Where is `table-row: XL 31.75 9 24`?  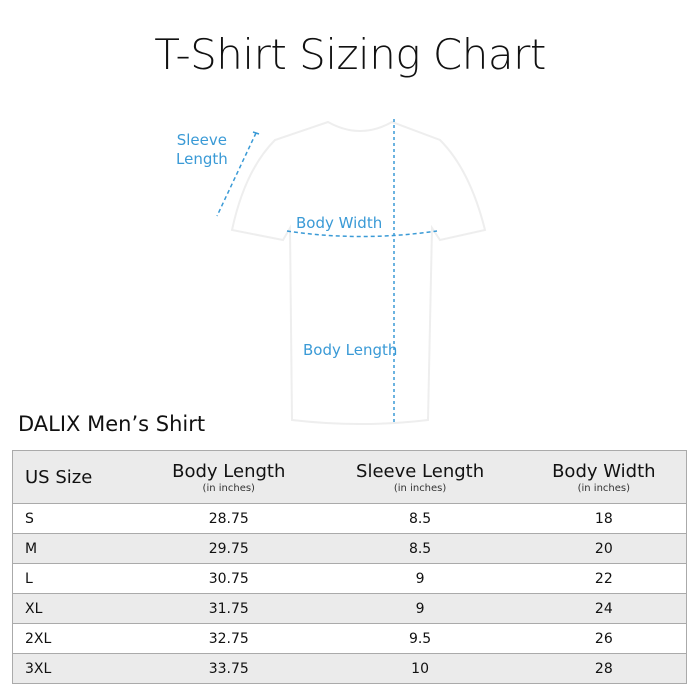
table-row: XL 31.75 9 24 is located at coordinates (349, 608).